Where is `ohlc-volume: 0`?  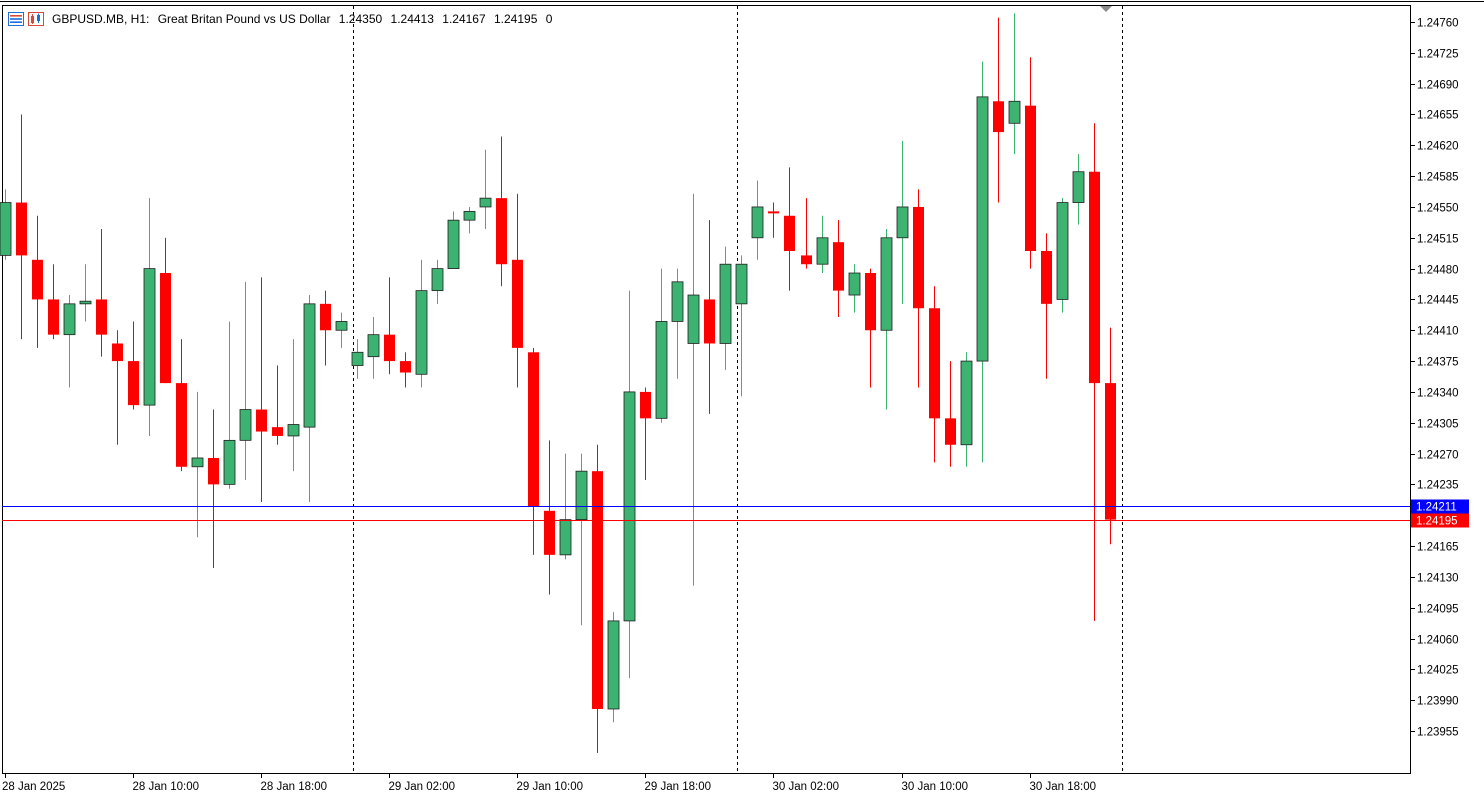 ohlc-volume: 0 is located at coordinates (549, 19).